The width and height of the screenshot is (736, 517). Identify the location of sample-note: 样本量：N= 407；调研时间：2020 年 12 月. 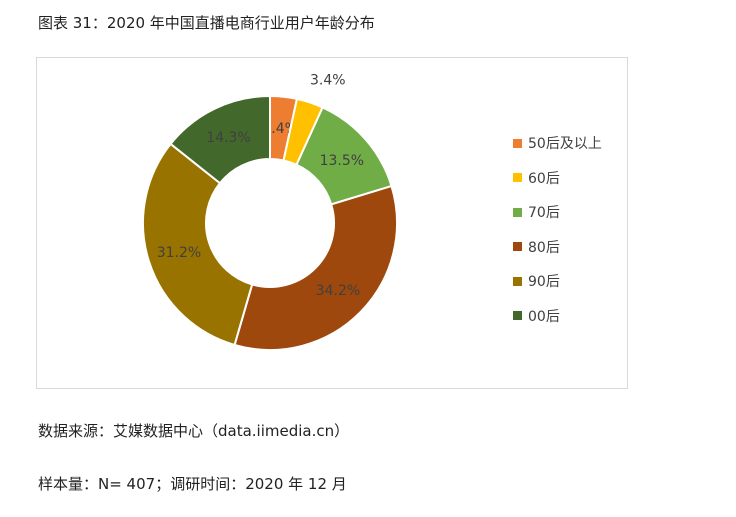
(192, 484).